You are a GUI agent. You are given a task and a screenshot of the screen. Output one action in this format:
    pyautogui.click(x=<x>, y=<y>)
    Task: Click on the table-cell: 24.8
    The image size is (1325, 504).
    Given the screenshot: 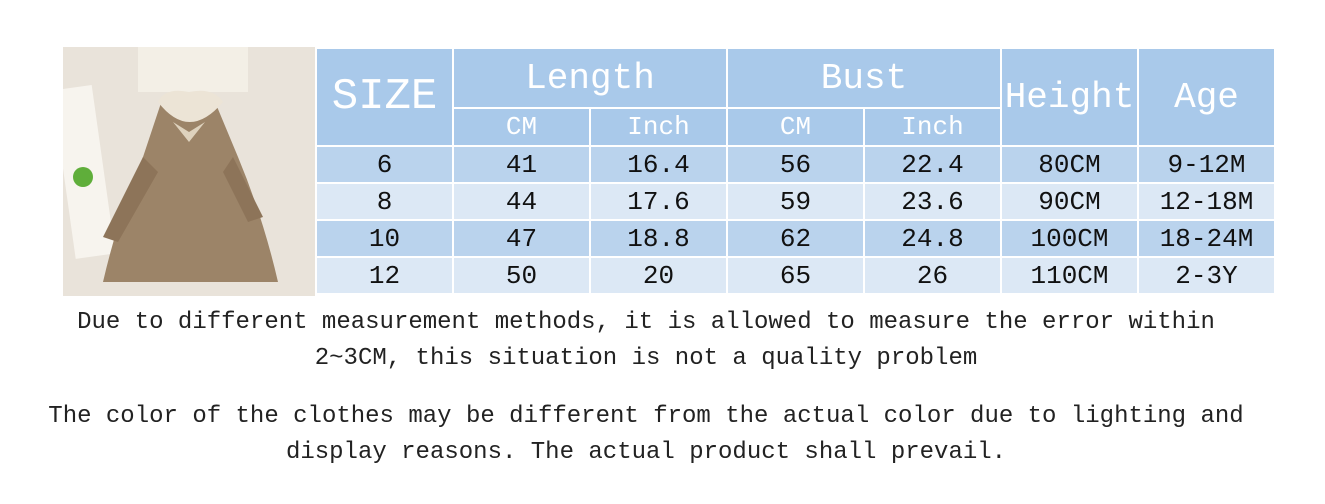 What is the action you would take?
    pyautogui.click(x=932, y=238)
    